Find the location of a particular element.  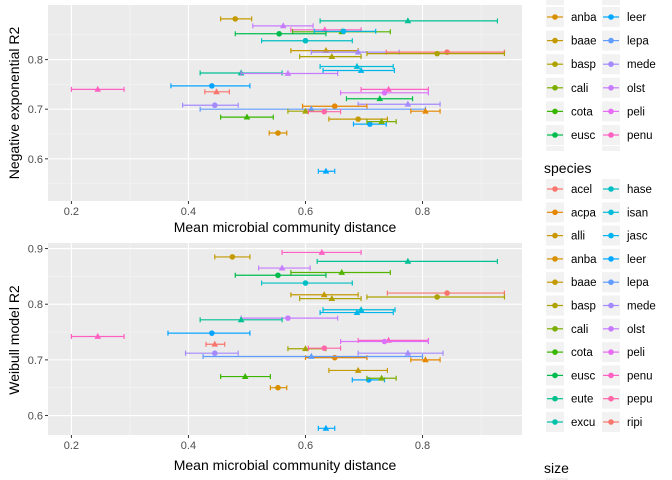

legend-label: acpa is located at coordinates (584, 213).